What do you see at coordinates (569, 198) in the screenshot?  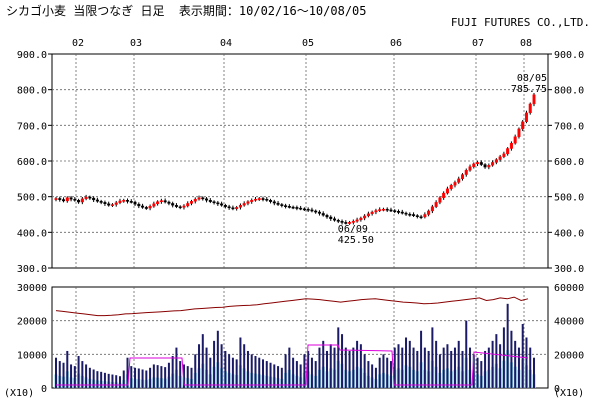 I see `price-tick-label-right: 500.0` at bounding box center [569, 198].